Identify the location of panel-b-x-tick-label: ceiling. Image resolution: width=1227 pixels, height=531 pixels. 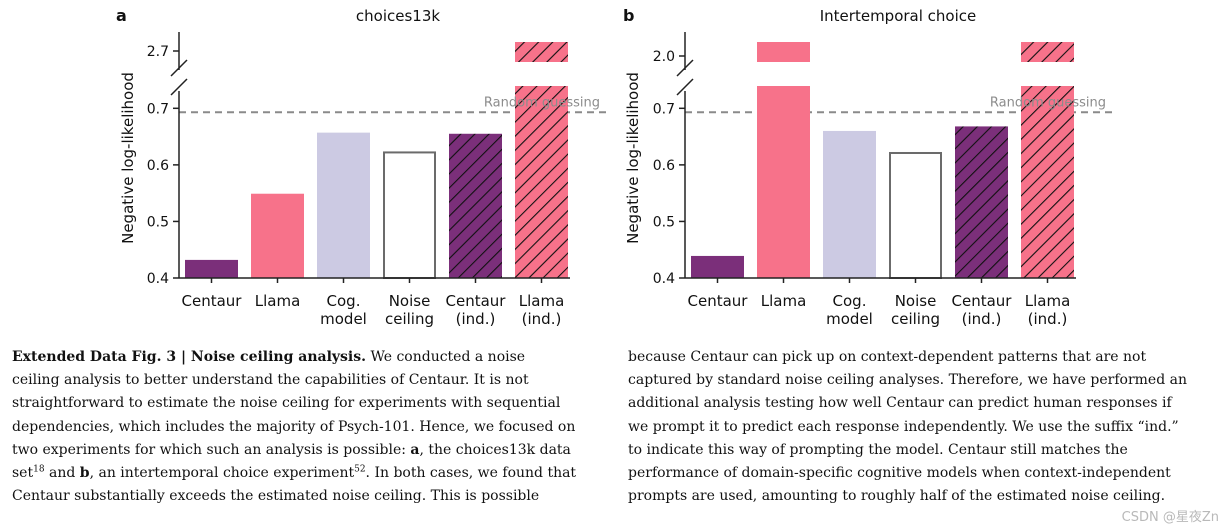
(915, 319).